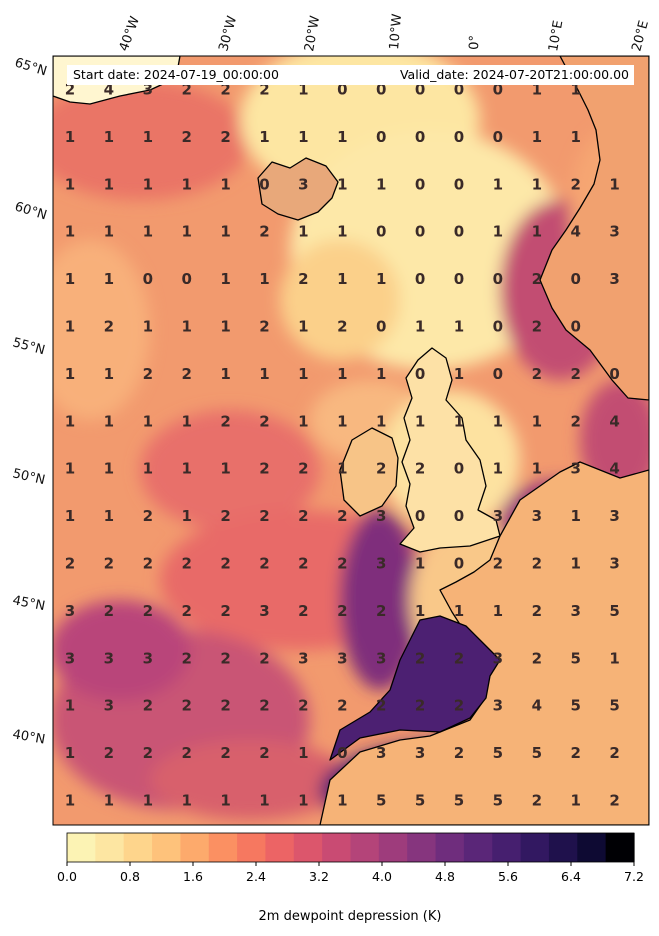  I want to click on lat-label-60n: 60°N, so click(31, 211).